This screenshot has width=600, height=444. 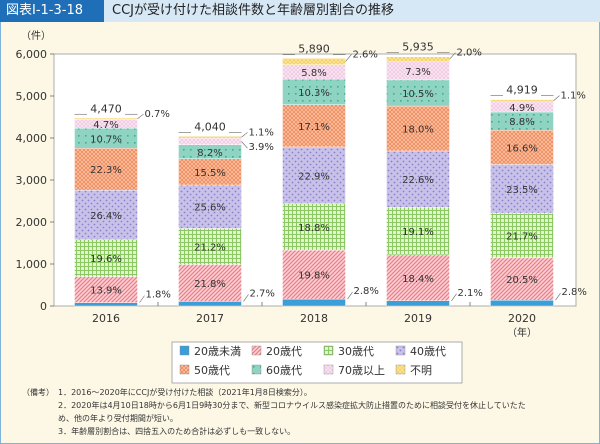 I want to click on data-label: 18.0%, so click(x=418, y=130).